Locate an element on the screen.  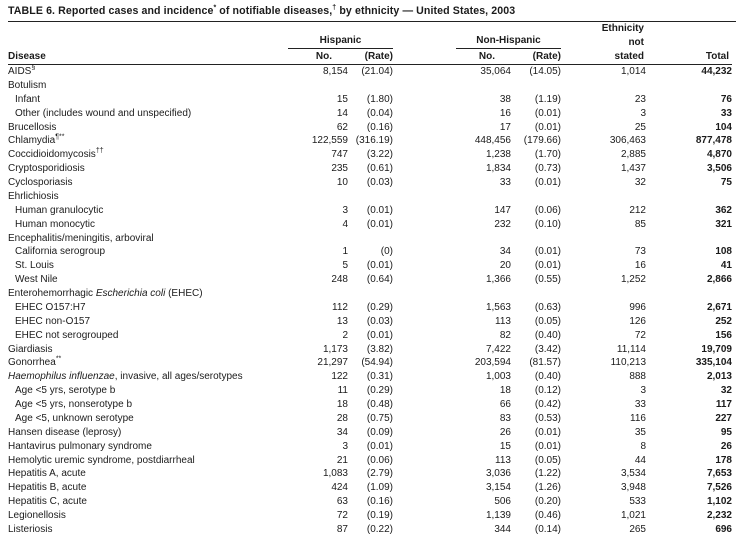
ethnicity-not-stated-cell: 1,014 is located at coordinates (633, 71).